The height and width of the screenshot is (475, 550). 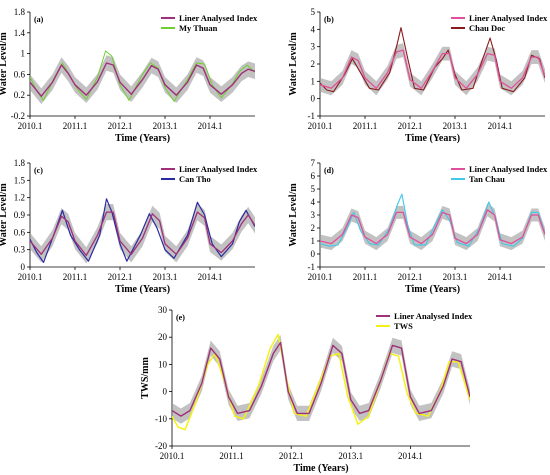 I want to click on y-tick-label: 4, so click(x=313, y=29).